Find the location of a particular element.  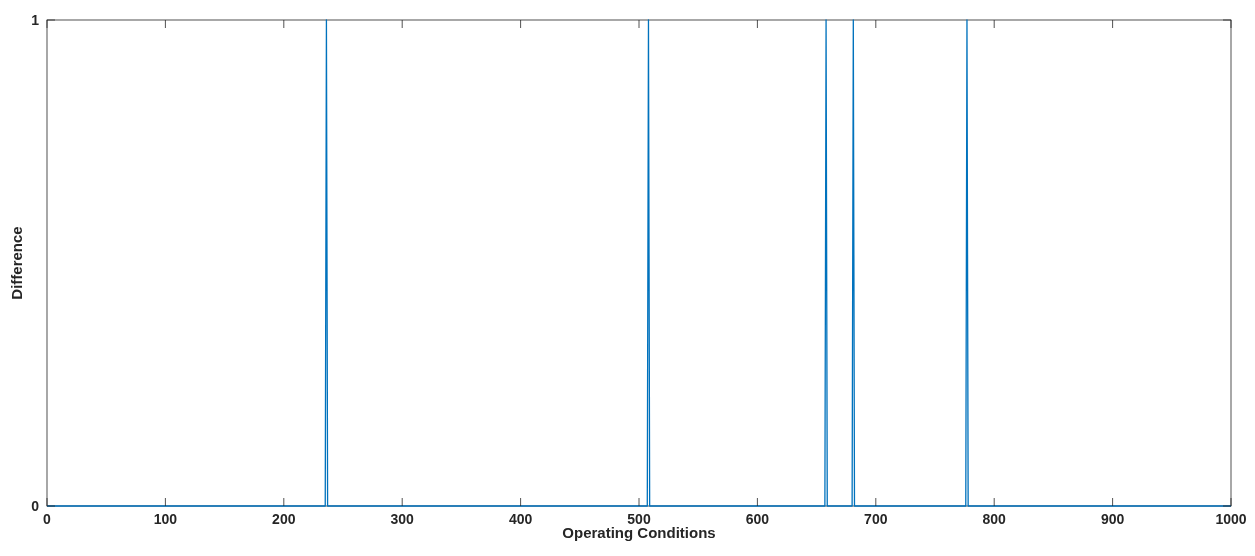

x-tick-label: 900 is located at coordinates (1112, 519).